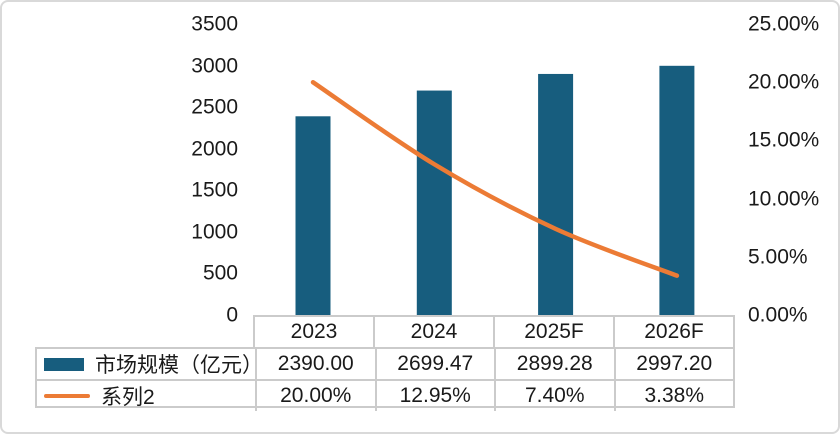 This screenshot has width=840, height=434. I want to click on table-header-row: 2023 2024 2025F 2026F, so click(494, 331).